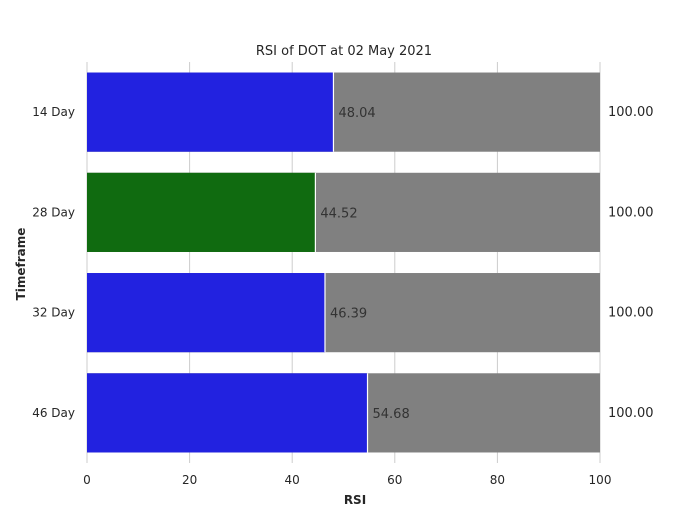  Describe the element at coordinates (21, 264) in the screenshot. I see `y-axis-label: Timeframe` at that location.